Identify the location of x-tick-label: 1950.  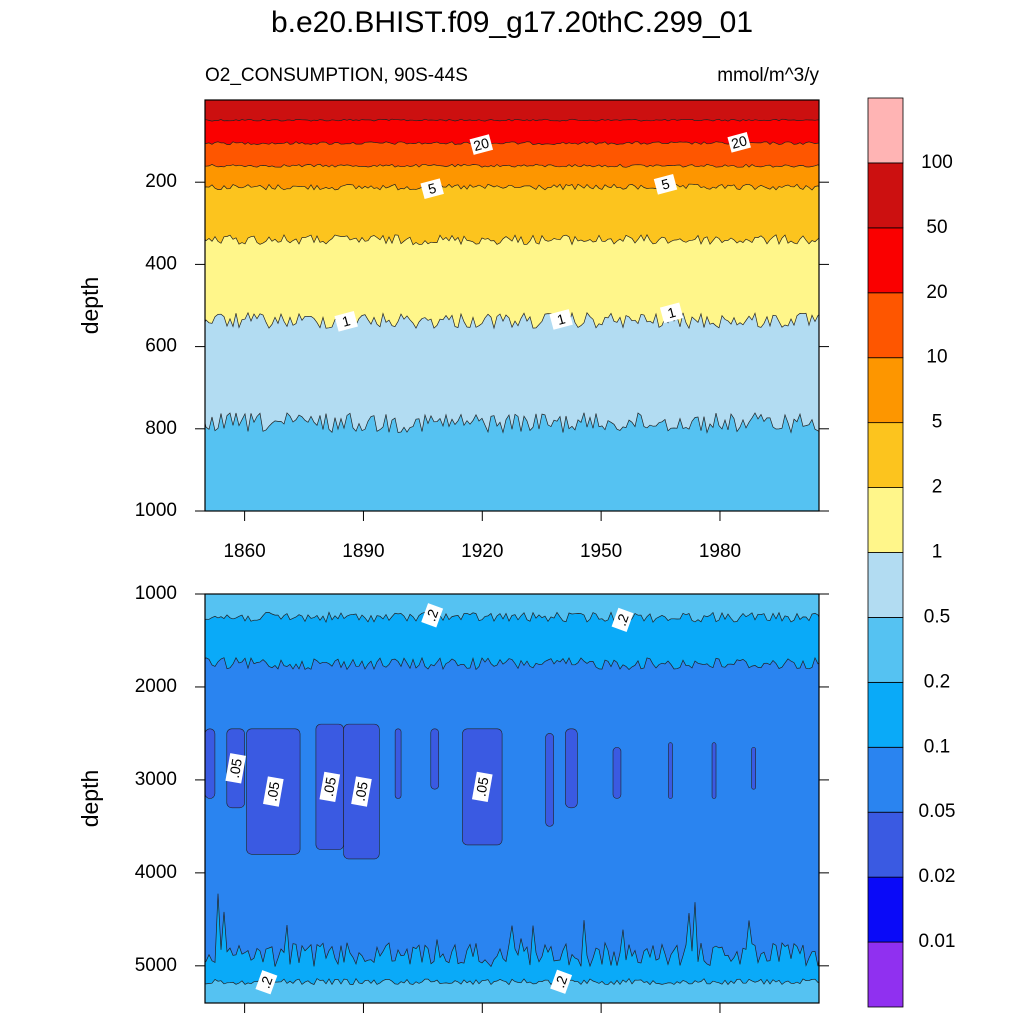
(601, 551).